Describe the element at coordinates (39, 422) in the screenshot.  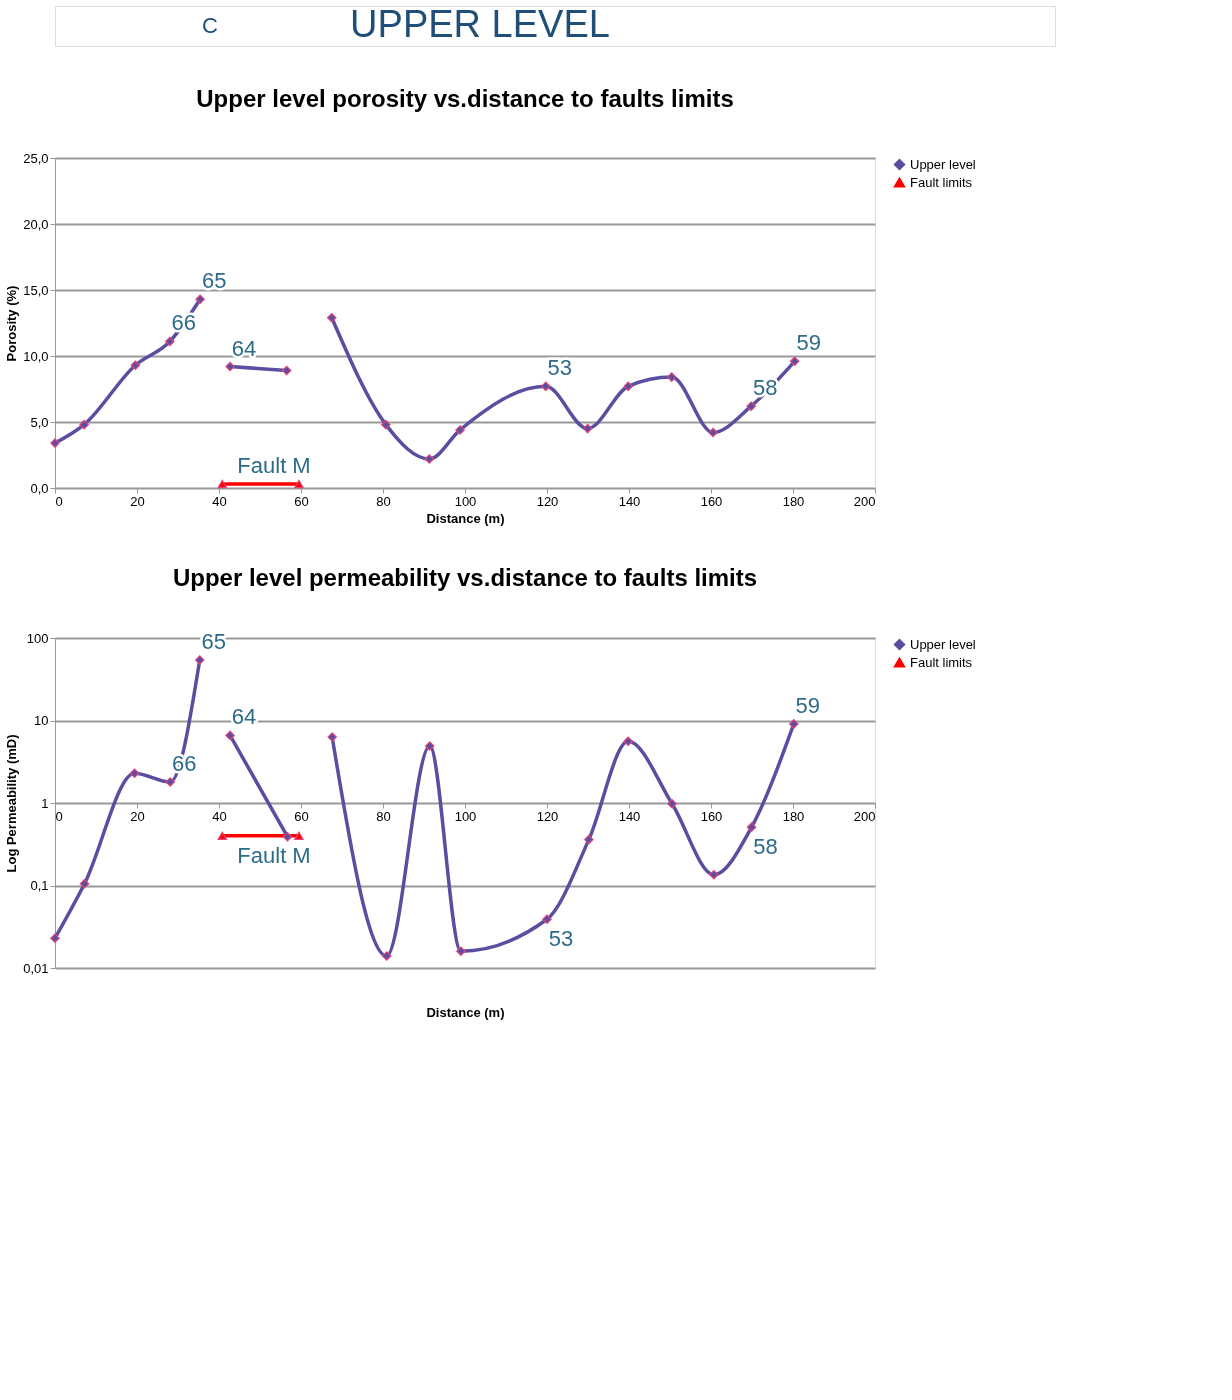
I see `y-tick-label: 5,0` at that location.